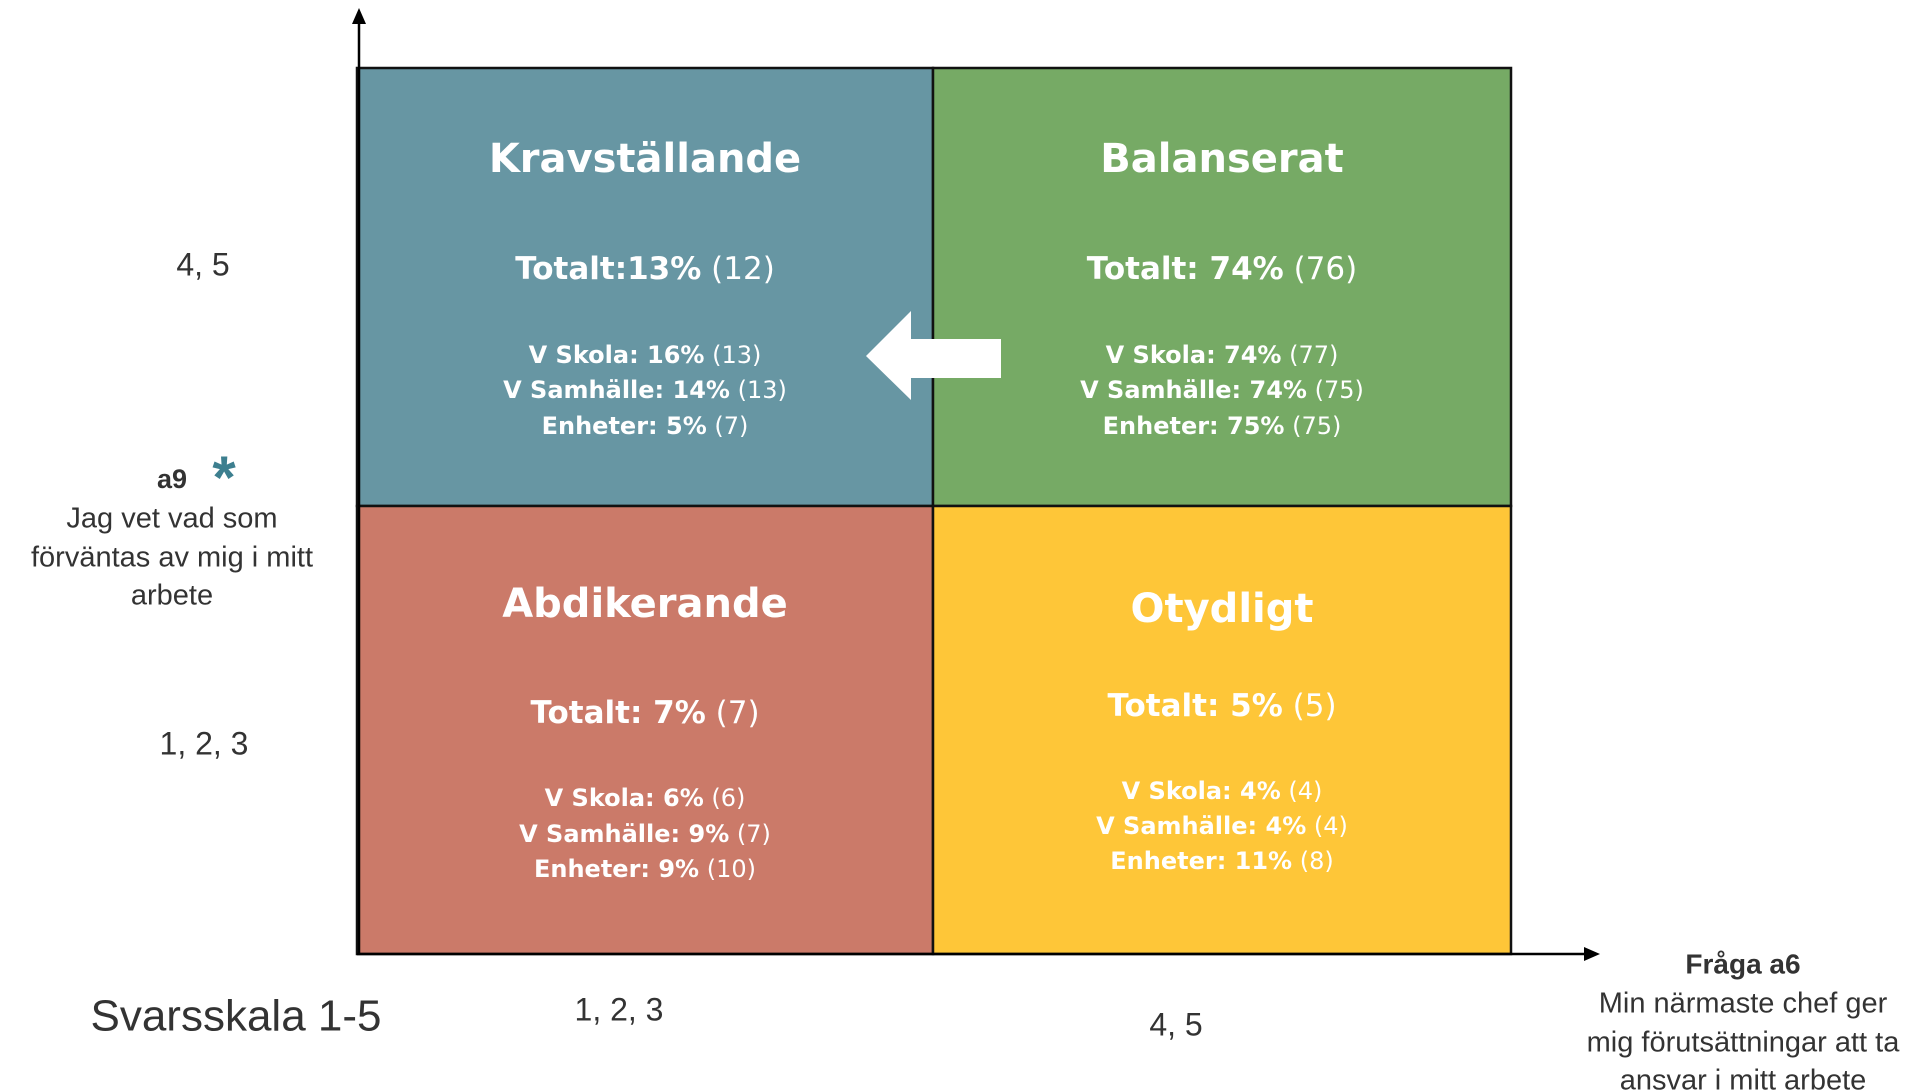  I want to click on breakdown-value: V Samhälle: 9%, so click(624, 834).